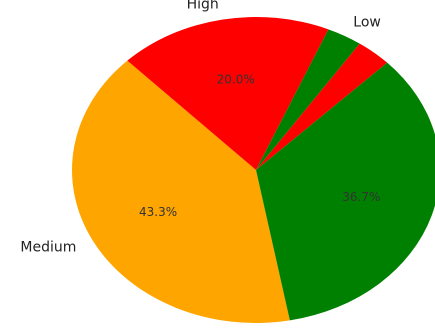 The image size is (435, 334). Describe the element at coordinates (367, 22) in the screenshot. I see `category-label-low-2: Low` at that location.